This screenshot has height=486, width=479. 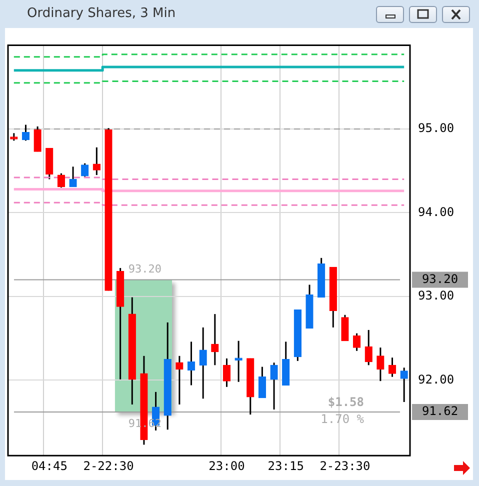 I want to click on text: 91.62, so click(x=440, y=411).